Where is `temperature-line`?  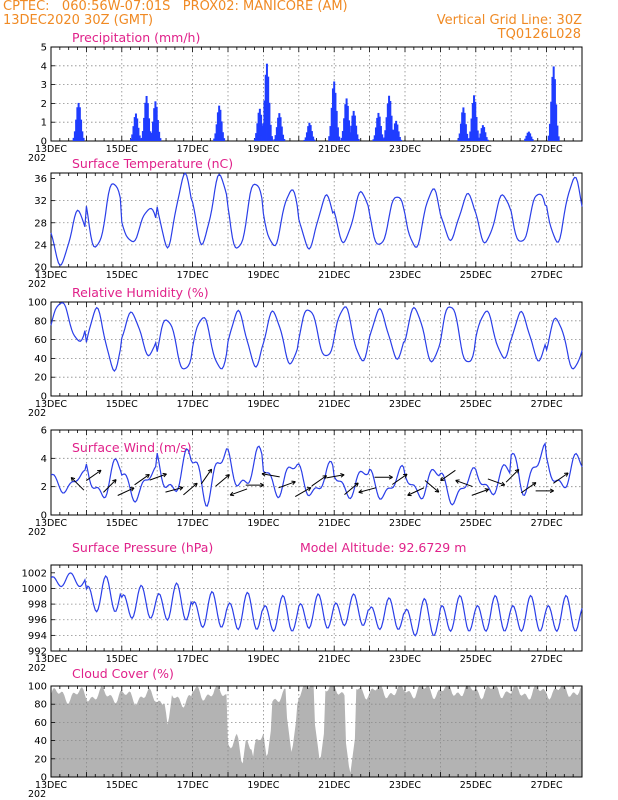
temperature-line is located at coordinates (316, 219).